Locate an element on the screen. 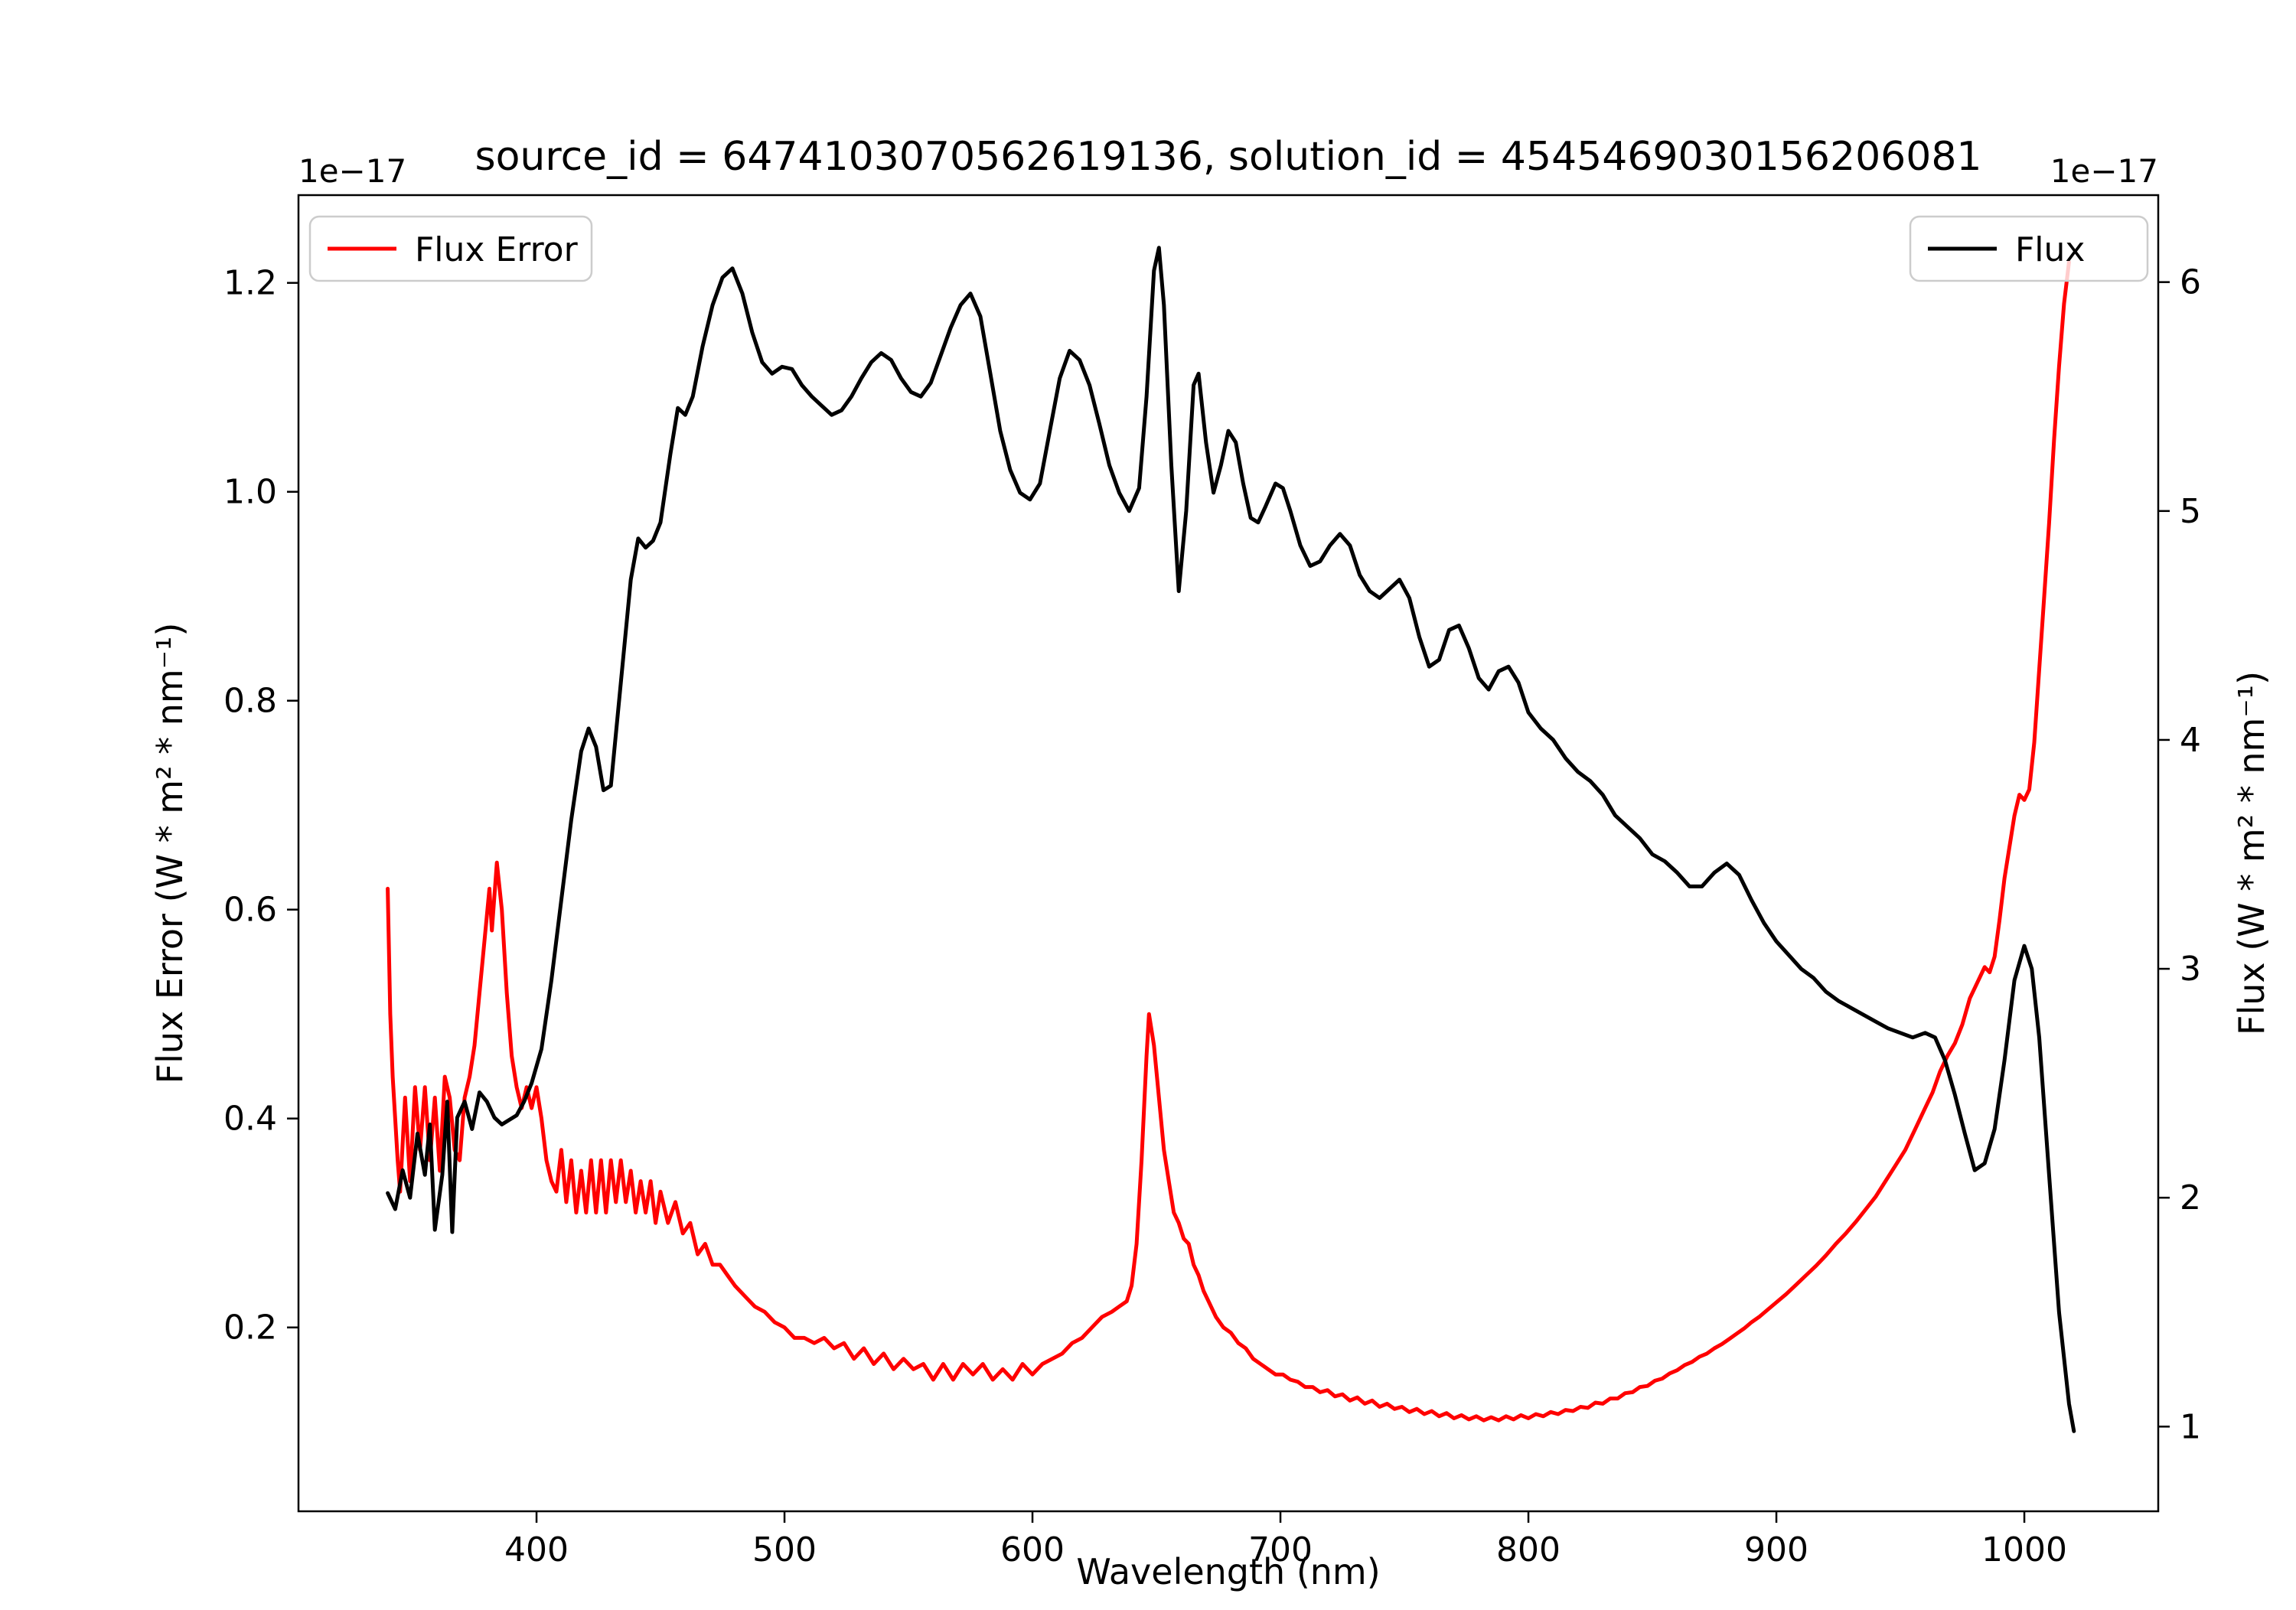  x-axis-label: Wavelength (nm) is located at coordinates (1228, 1572).